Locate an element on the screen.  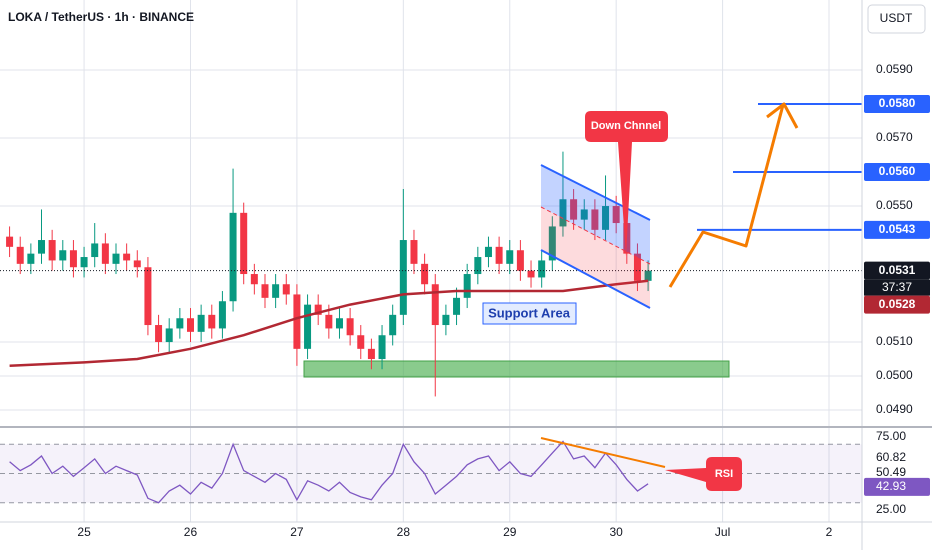
level-label: 0.0543 is located at coordinates (897, 229).